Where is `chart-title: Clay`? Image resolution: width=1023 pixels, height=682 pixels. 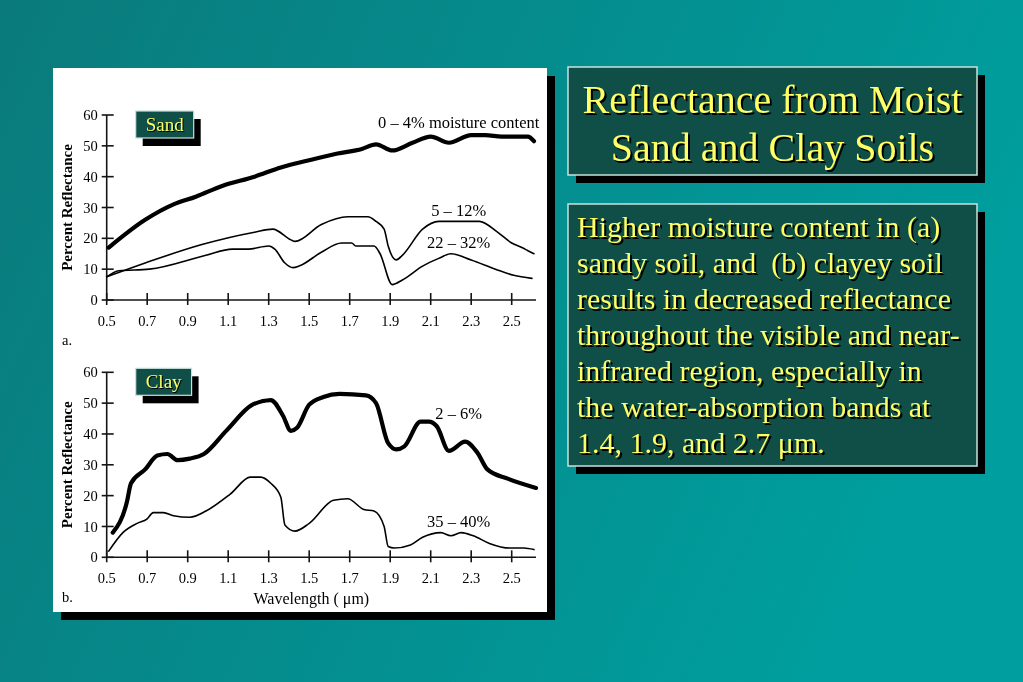 chart-title: Clay is located at coordinates (164, 382).